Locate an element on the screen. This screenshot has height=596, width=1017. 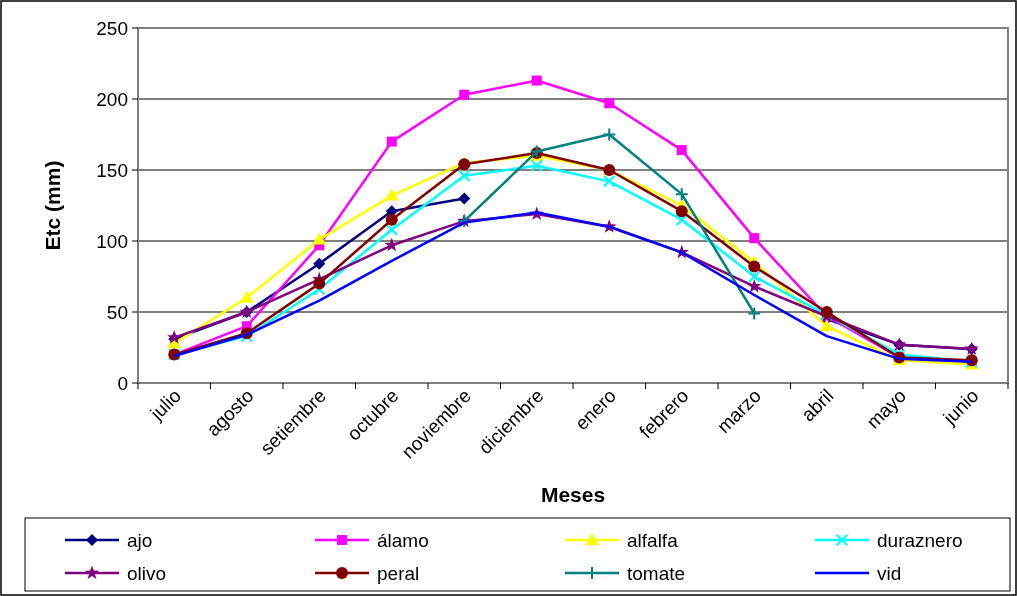
y-tick-label: 100 is located at coordinates (112, 241).